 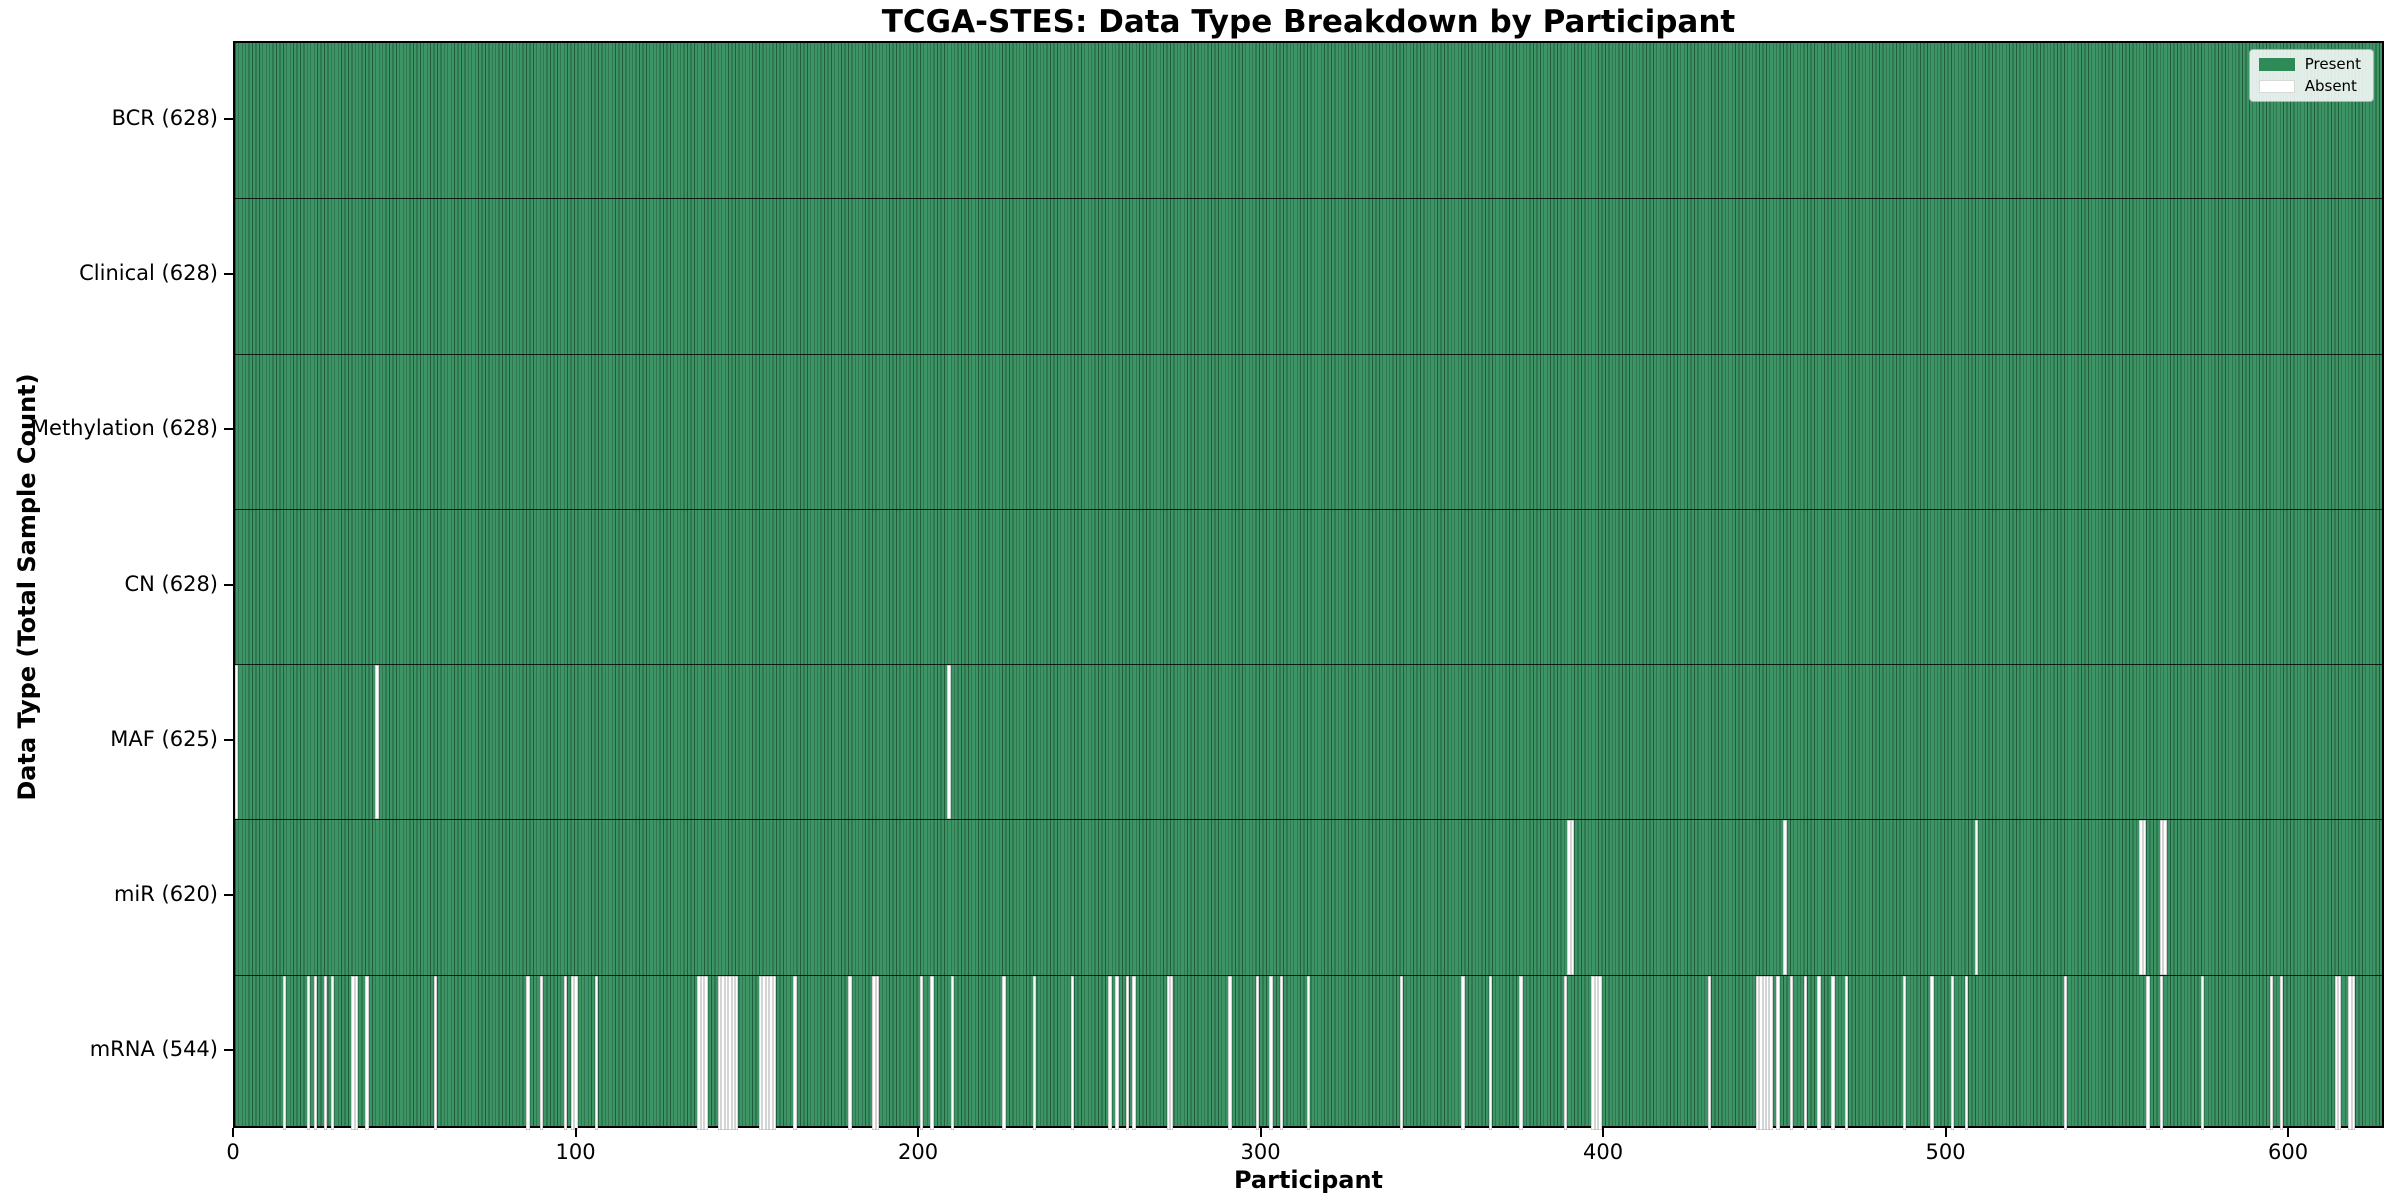 I want to click on y-tick-label-miR: miR (620), so click(x=165, y=894).